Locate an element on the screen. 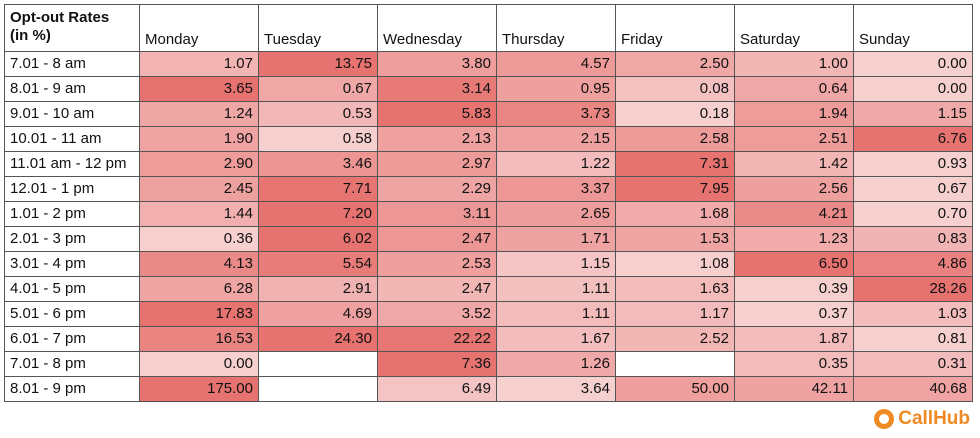 Image resolution: width=980 pixels, height=438 pixels. table-row: 7.01 - 8 pm 0.00 7.36 1.26 0.35 0.31 is located at coordinates (488, 364).